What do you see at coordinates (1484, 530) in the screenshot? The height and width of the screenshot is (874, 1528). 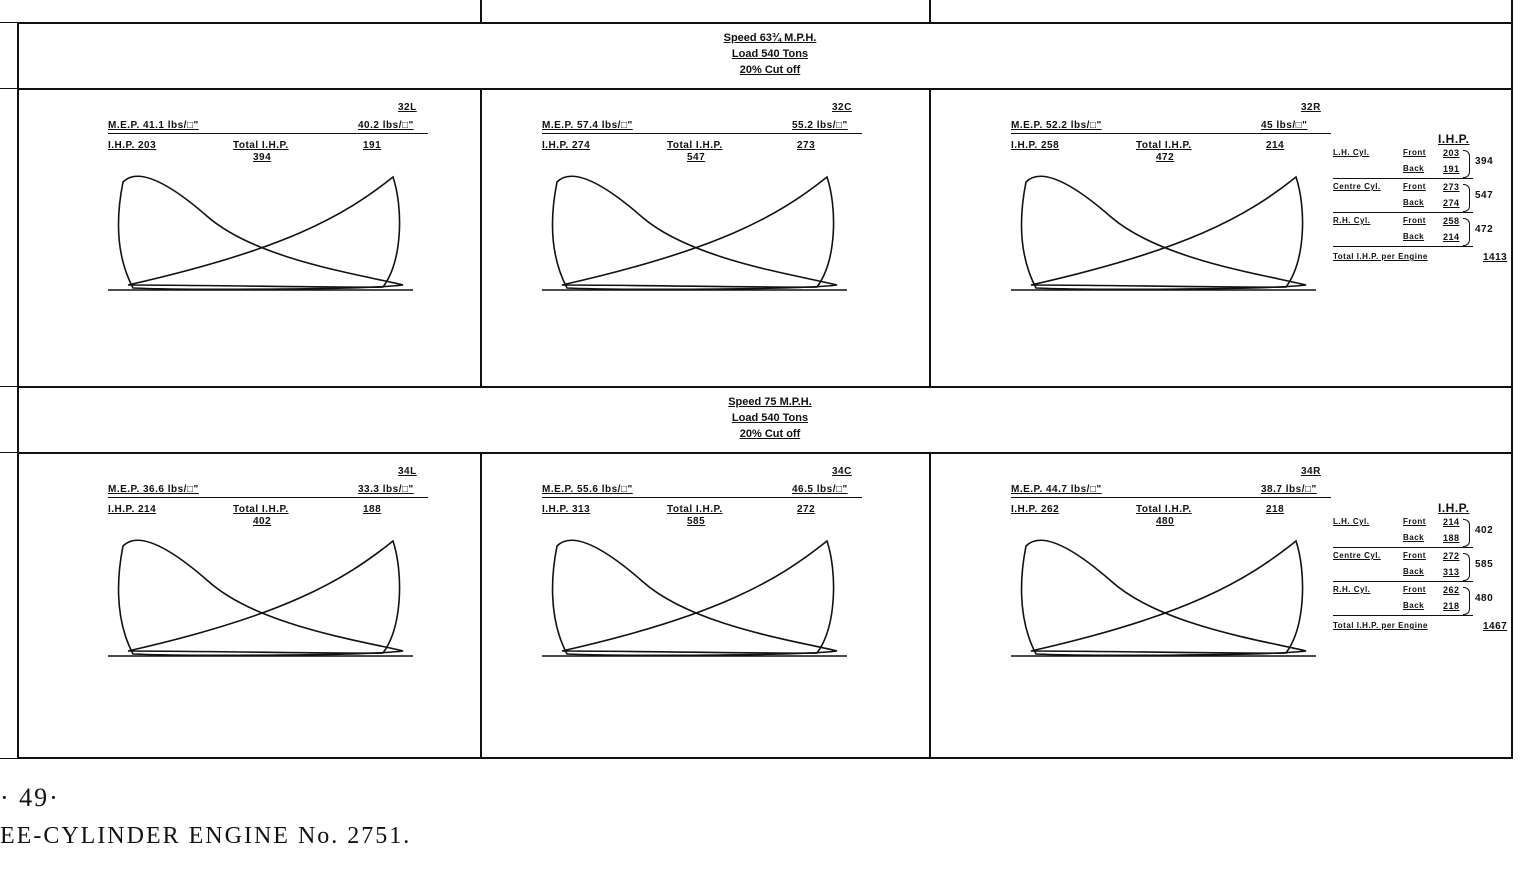 I see `cylinder-total: 402` at bounding box center [1484, 530].